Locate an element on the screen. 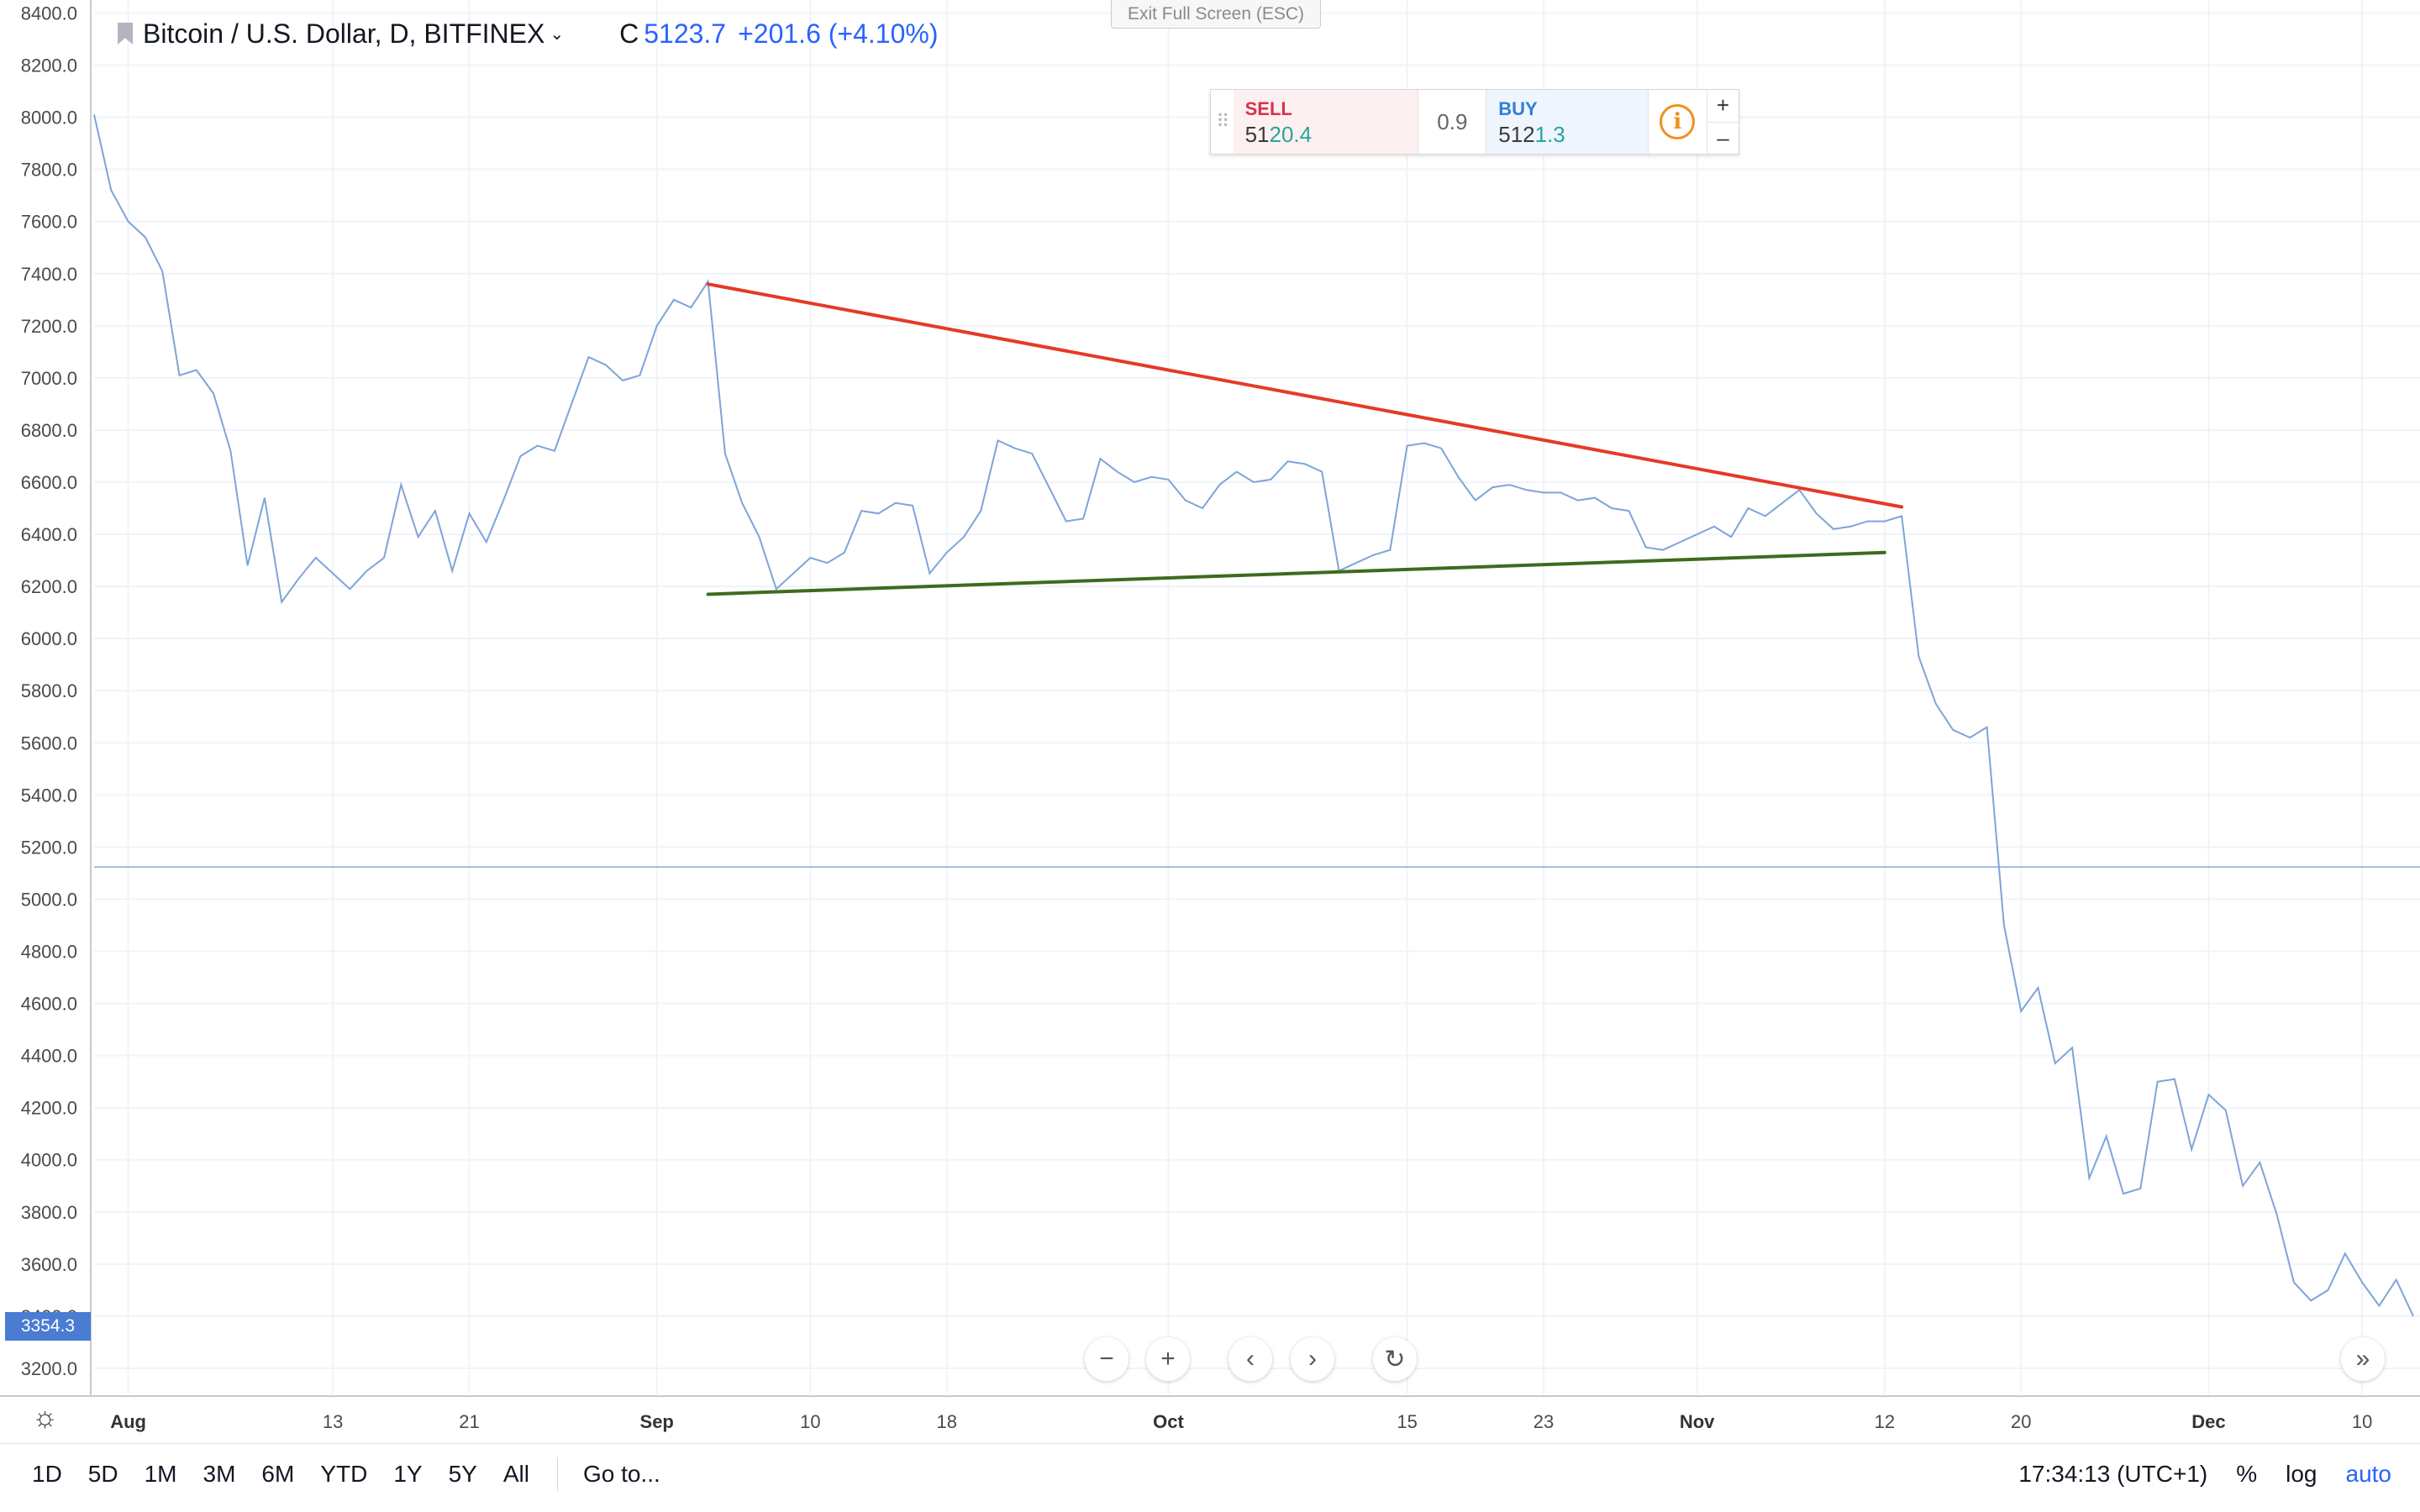  symbol-selector: Bitcoin / U.S. Dollar, D, BITFINEX ⌄ is located at coordinates (353, 34).